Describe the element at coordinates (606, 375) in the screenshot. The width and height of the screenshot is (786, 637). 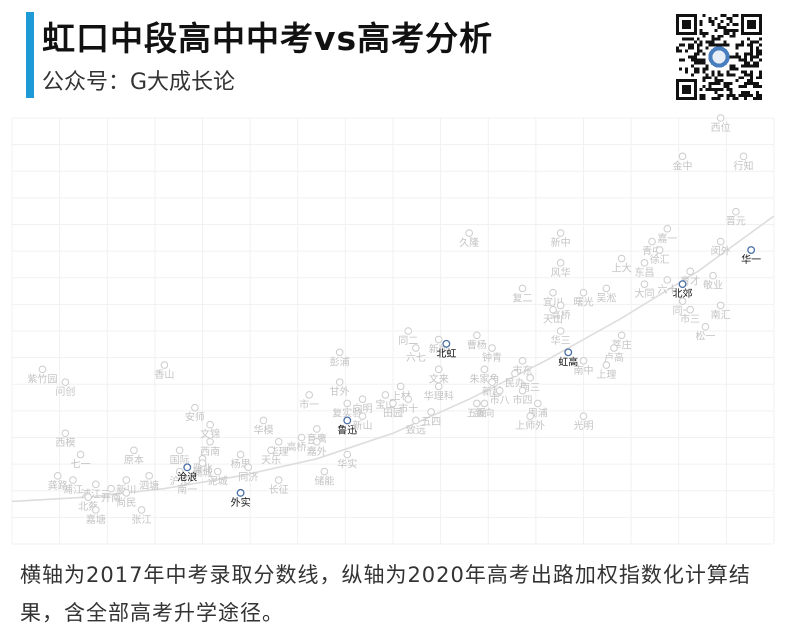
I see `data-point-label: 上理` at that location.